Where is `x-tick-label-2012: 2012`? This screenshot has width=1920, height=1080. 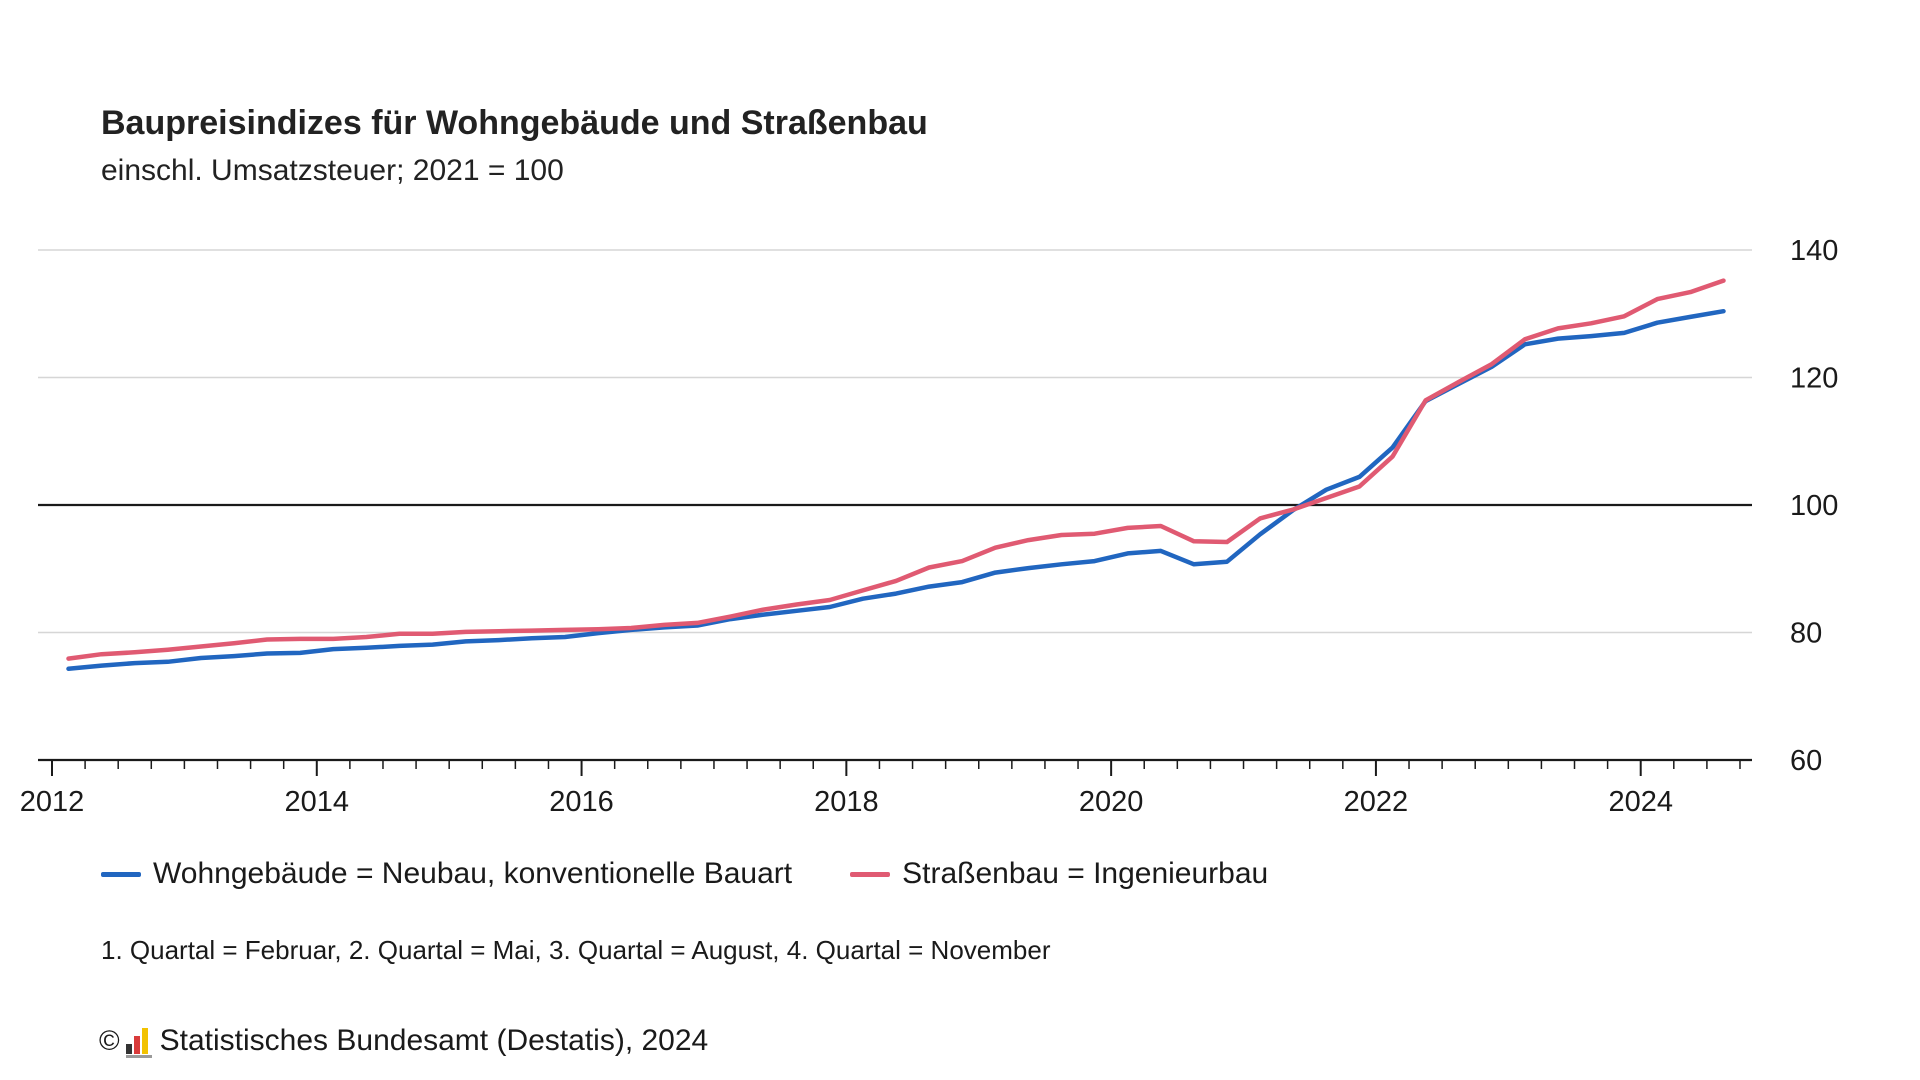
x-tick-label-2012: 2012 is located at coordinates (52, 802).